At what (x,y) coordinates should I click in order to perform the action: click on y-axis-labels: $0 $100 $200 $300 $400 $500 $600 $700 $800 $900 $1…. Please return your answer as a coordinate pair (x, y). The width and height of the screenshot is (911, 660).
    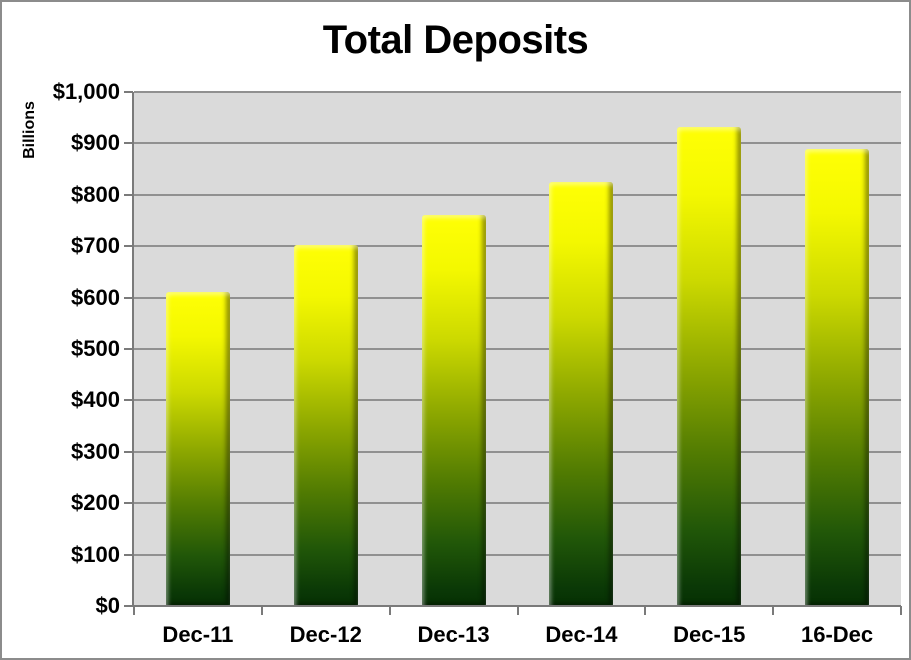
    Looking at the image, I should click on (61, 348).